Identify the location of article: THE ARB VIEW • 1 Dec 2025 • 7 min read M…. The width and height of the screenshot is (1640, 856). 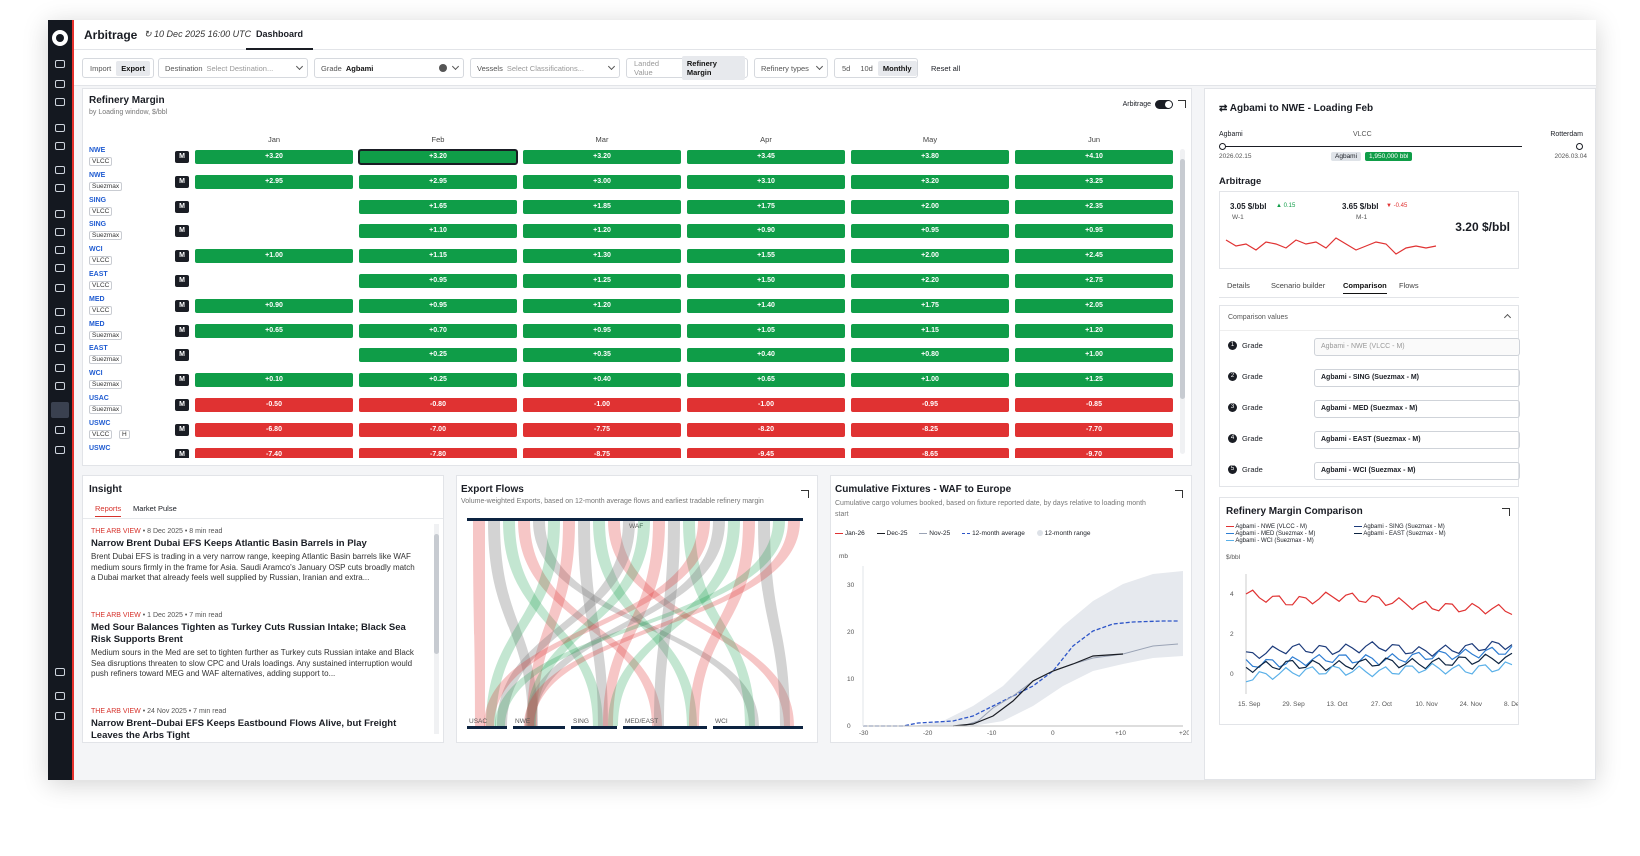
(256, 646).